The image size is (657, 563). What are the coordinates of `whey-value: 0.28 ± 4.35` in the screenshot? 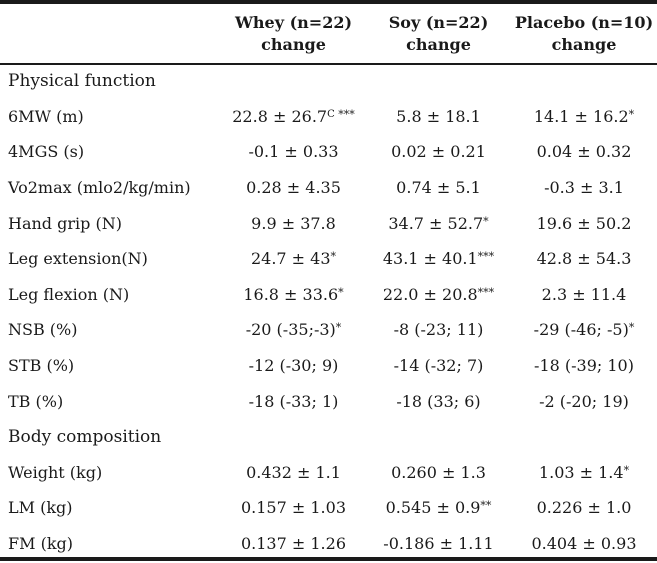 It's located at (293, 188).